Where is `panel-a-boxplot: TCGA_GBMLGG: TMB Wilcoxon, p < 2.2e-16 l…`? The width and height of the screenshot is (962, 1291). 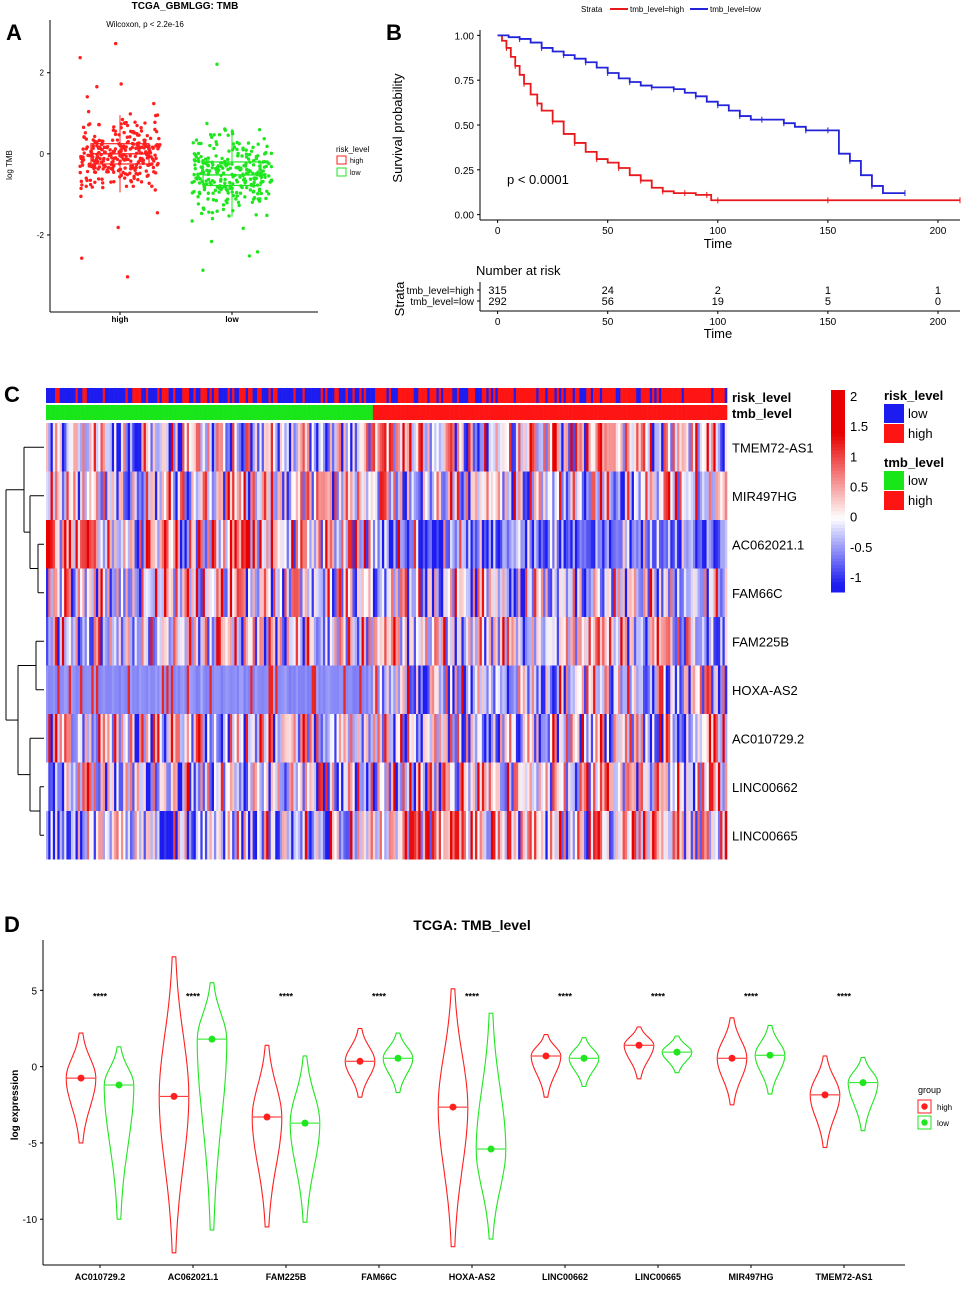 panel-a-boxplot: TCGA_GBMLGG: TMB Wilcoxon, p < 2.2e-16 l… is located at coordinates (187, 162).